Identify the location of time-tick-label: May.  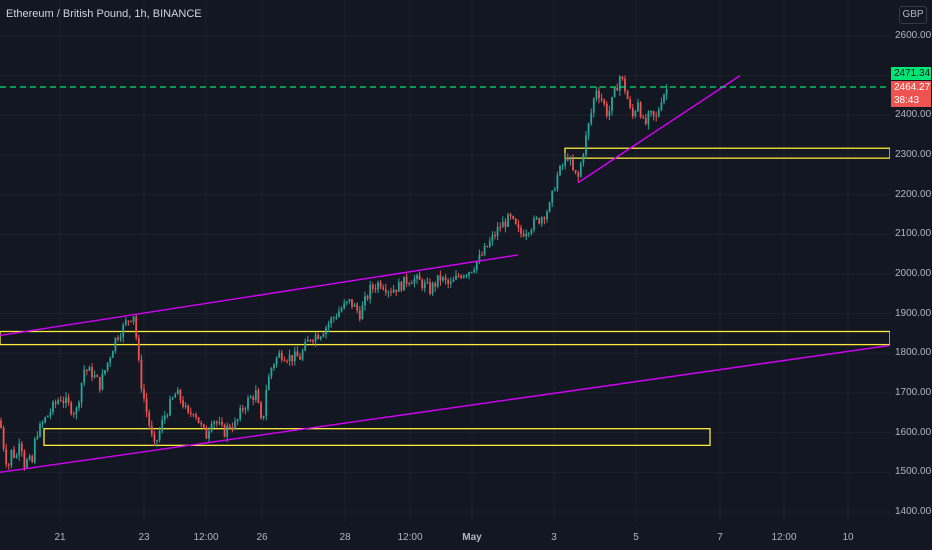
(472, 537).